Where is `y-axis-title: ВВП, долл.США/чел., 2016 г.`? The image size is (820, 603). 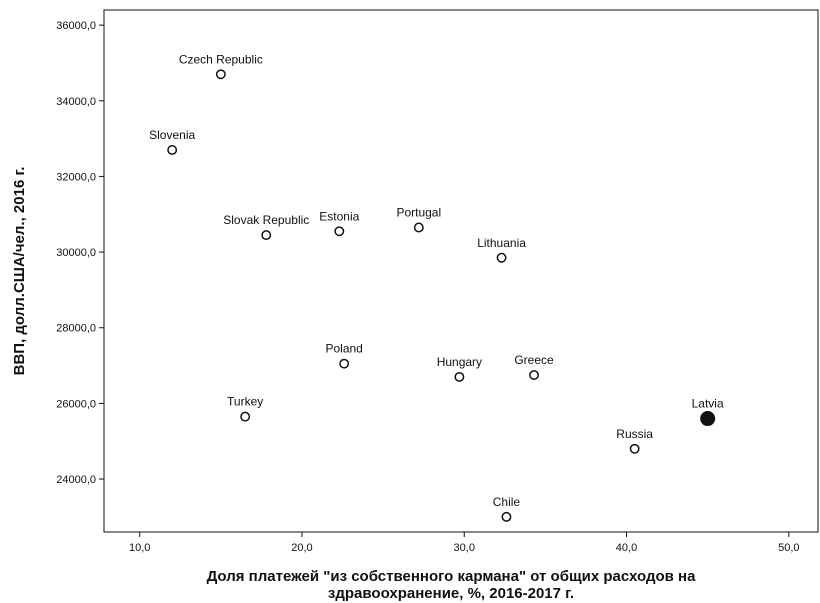 y-axis-title: ВВП, долл.США/чел., 2016 г. is located at coordinates (19, 271).